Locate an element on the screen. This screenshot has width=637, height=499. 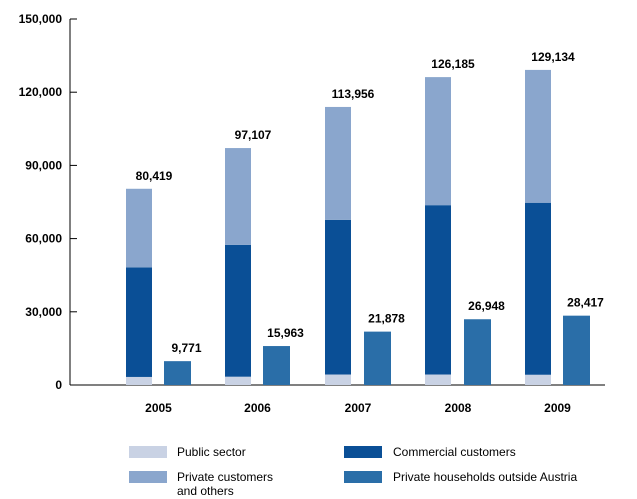
y-tick-label: 150,000 is located at coordinates (41, 19).